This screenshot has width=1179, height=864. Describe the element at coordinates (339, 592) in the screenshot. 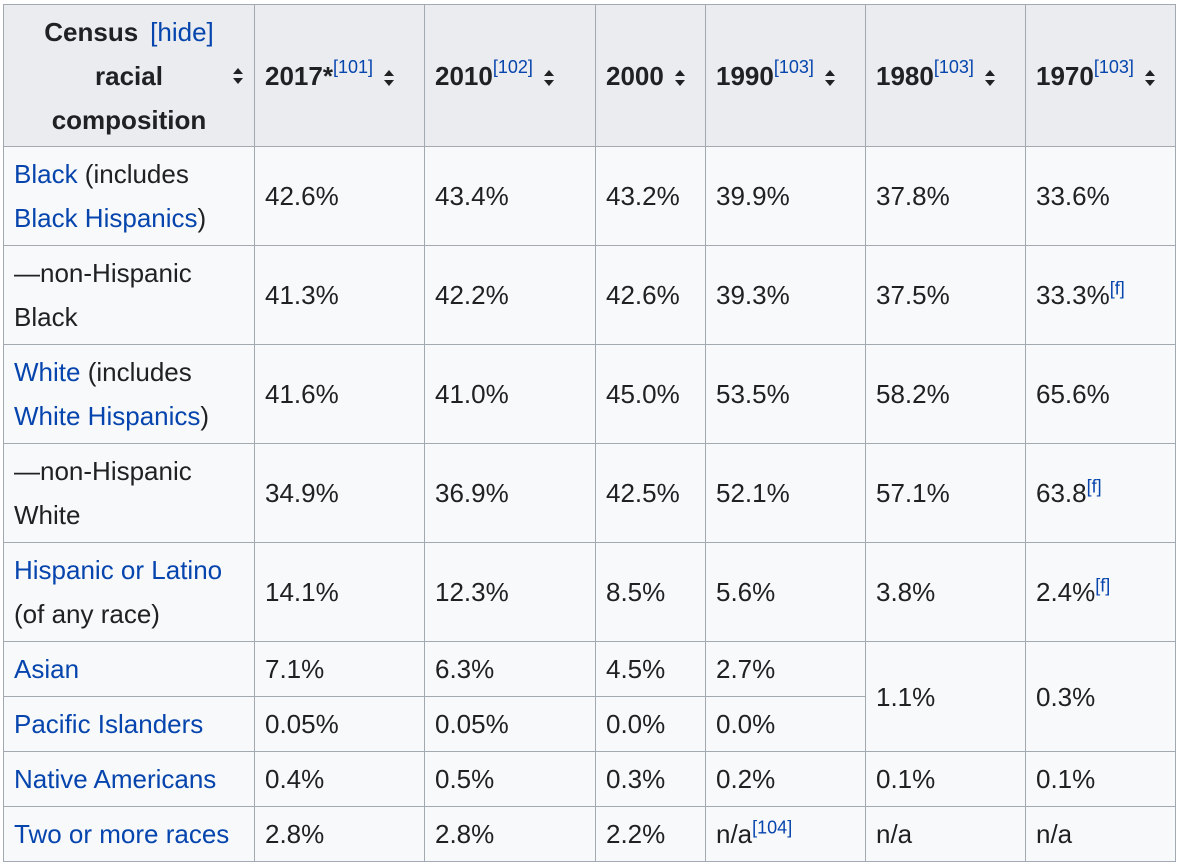

I see `table-cell: 14.1%` at that location.